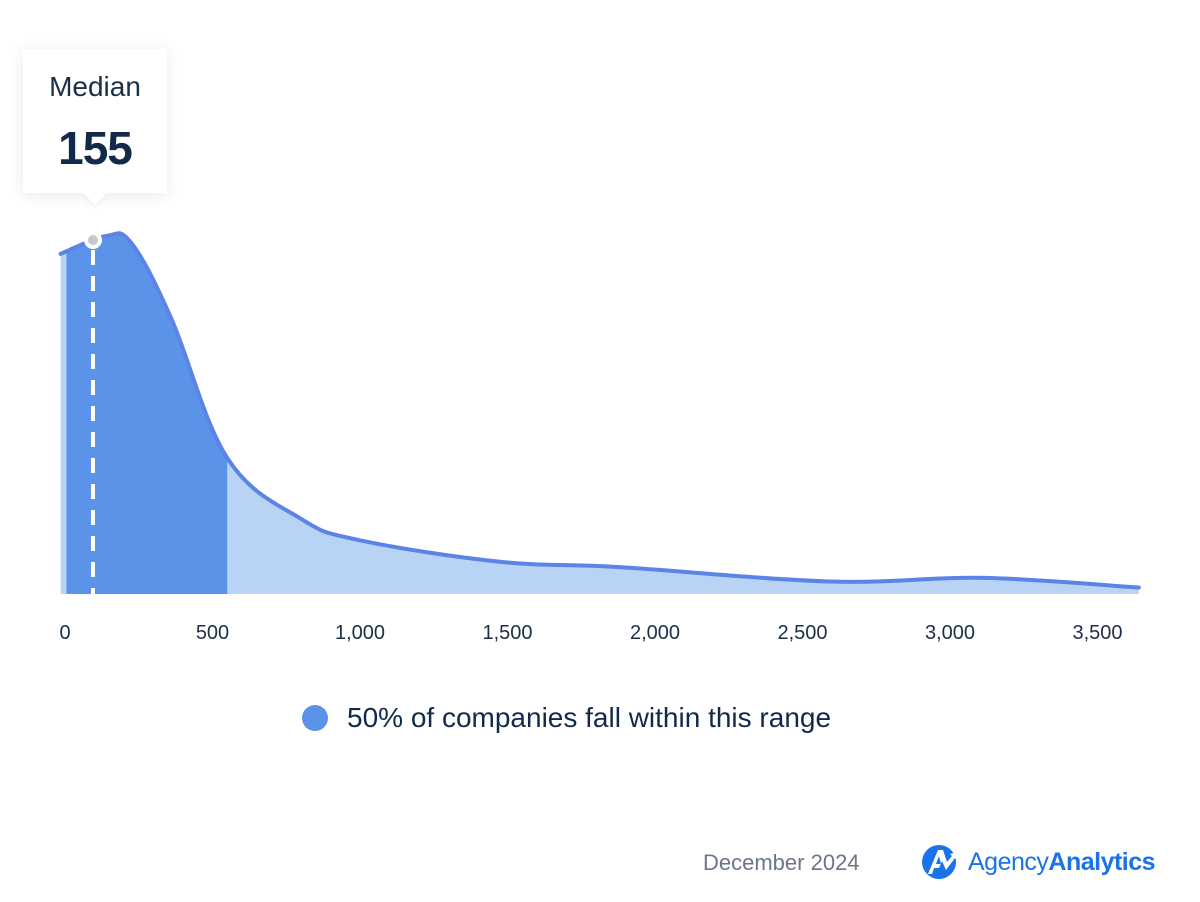 The height and width of the screenshot is (902, 1200). I want to click on legend-label: 50% of companies fall within this range, so click(589, 717).